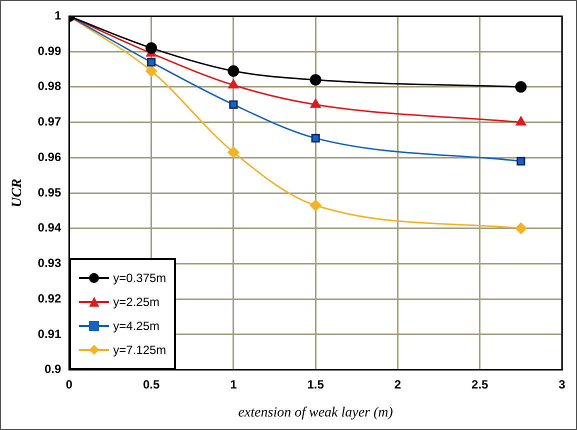 This screenshot has width=577, height=430. Describe the element at coordinates (53, 369) in the screenshot. I see `y-tick-label: 0.9` at that location.